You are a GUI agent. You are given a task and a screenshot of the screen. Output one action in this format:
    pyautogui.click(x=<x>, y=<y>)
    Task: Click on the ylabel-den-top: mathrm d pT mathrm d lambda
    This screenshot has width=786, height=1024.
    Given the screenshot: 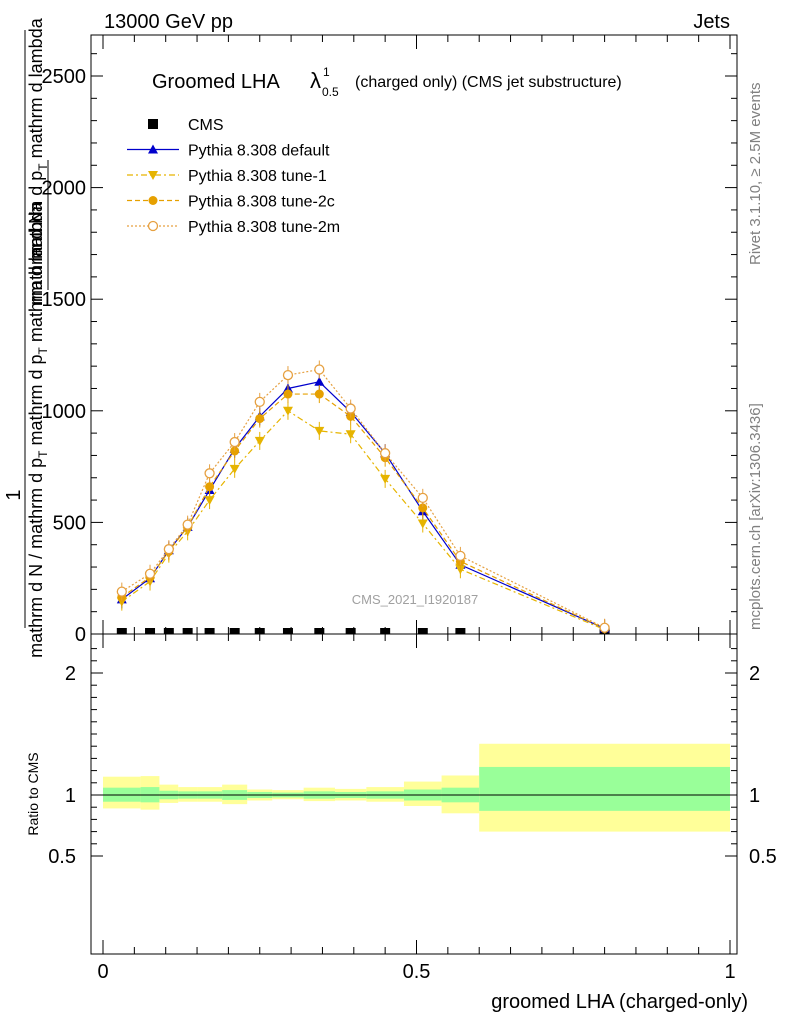 What is the action you would take?
    pyautogui.click(x=38, y=139)
    